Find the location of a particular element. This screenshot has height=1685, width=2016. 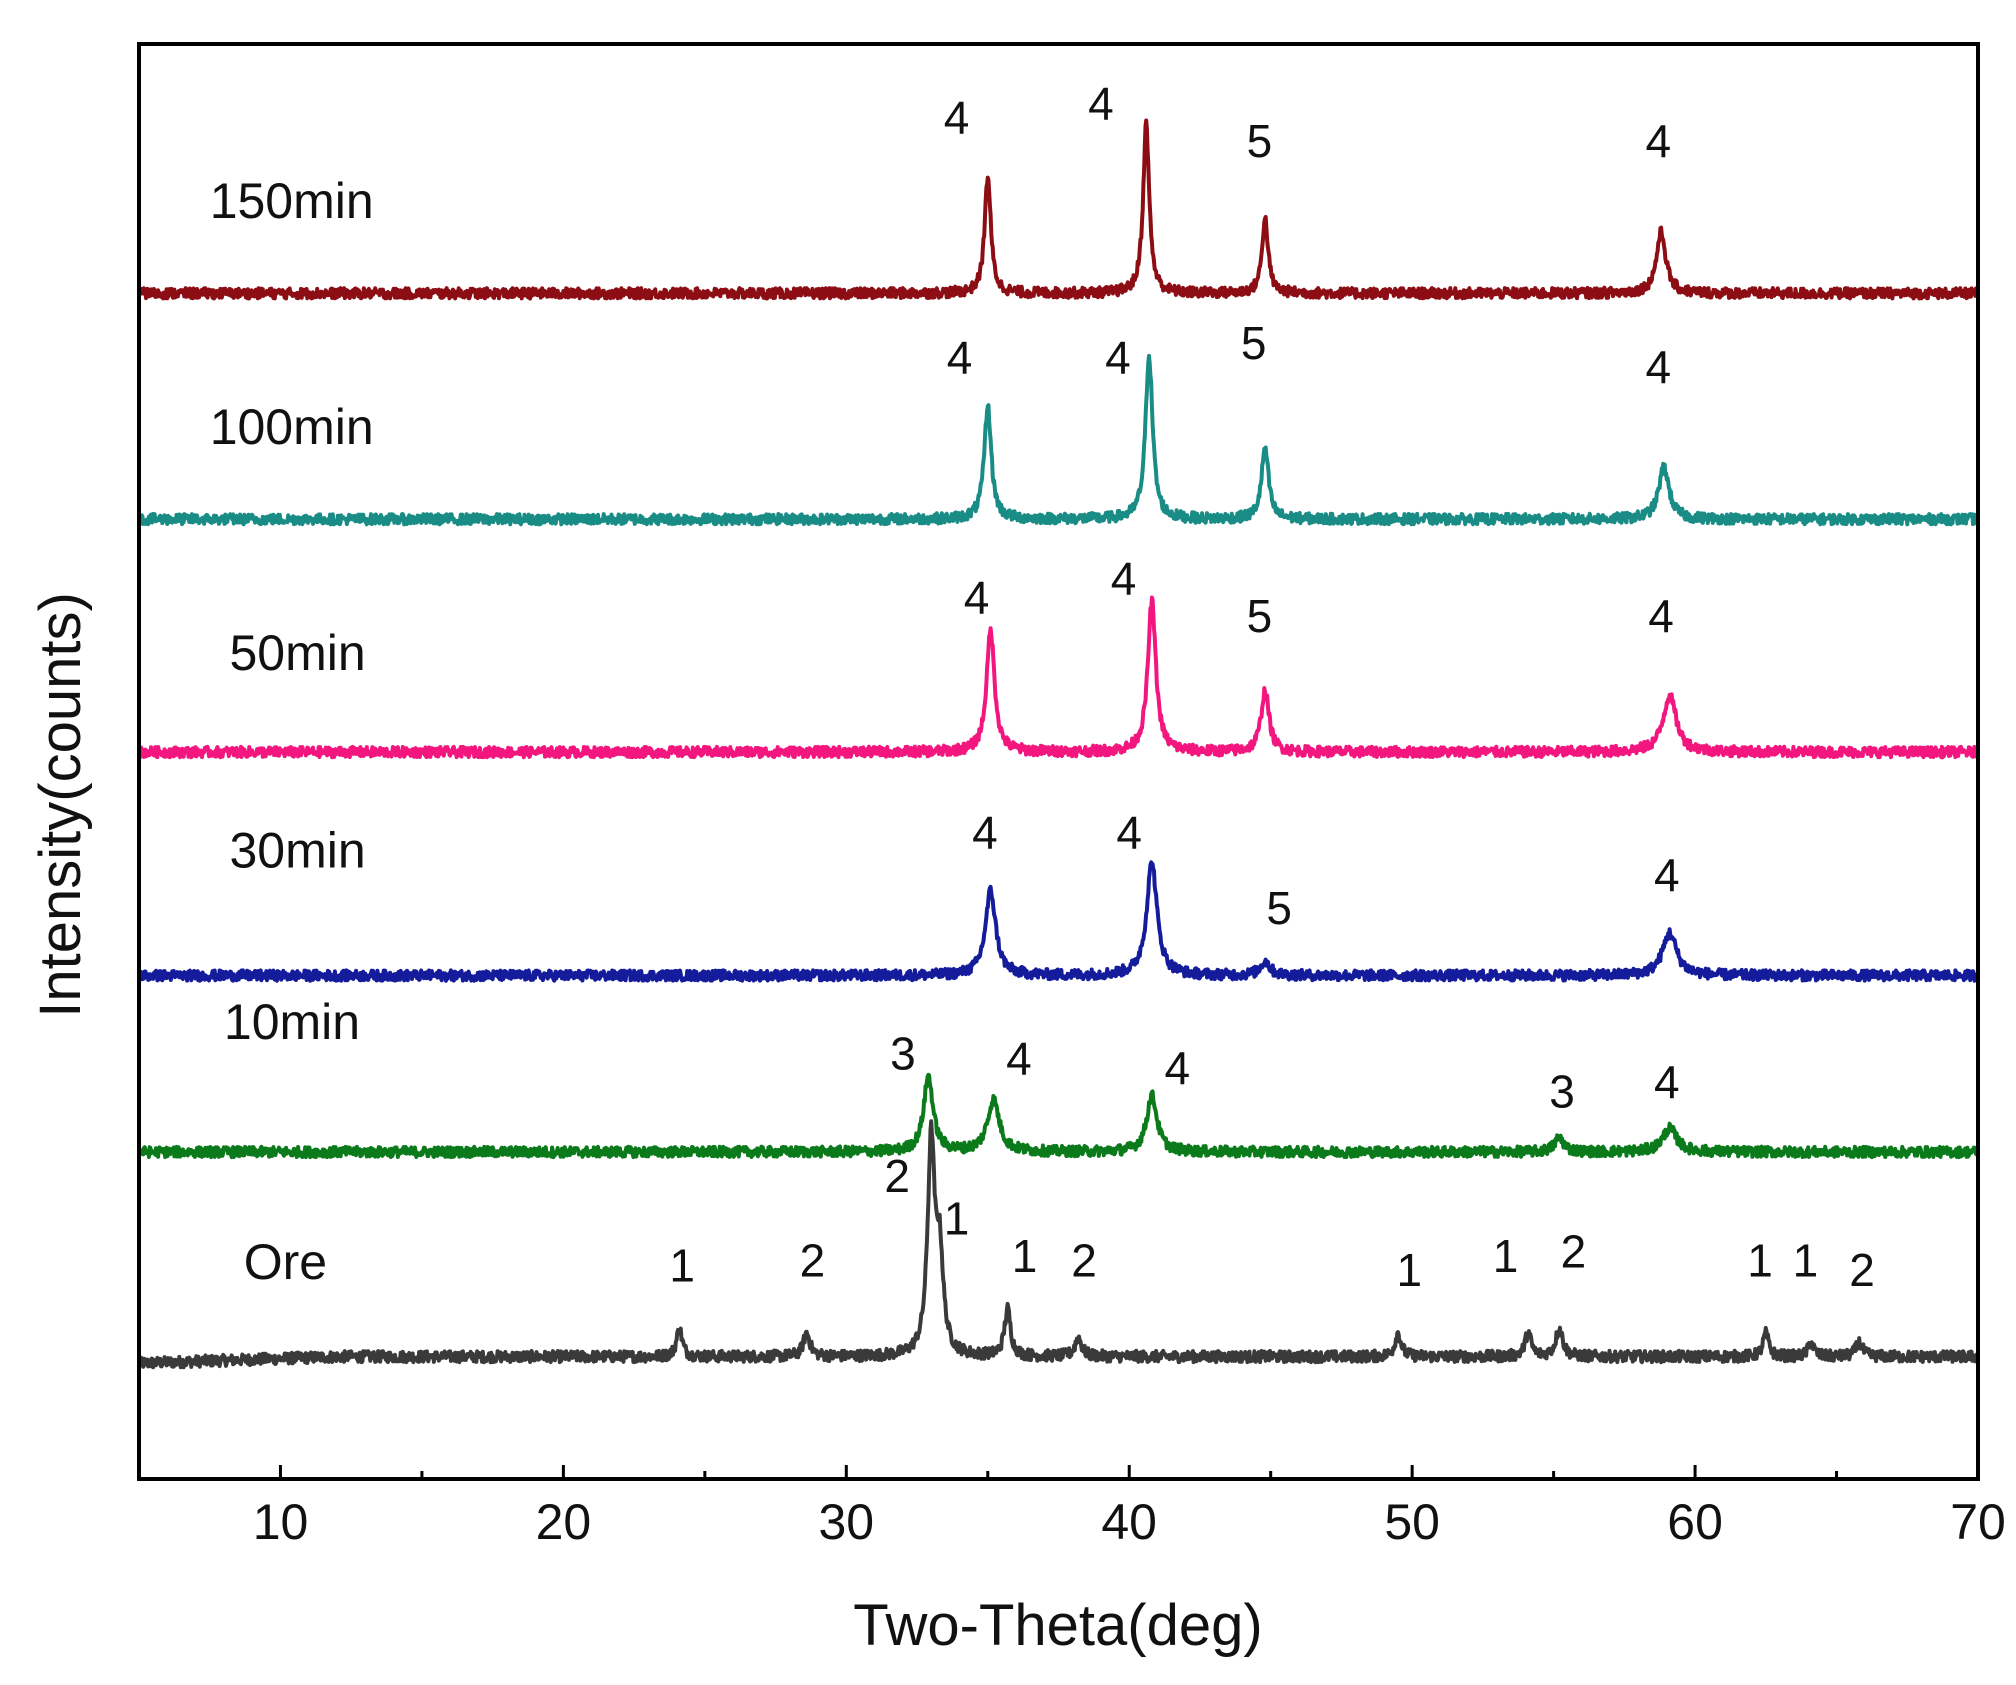

peak-label-30min-0: 4 is located at coordinates (985, 833).